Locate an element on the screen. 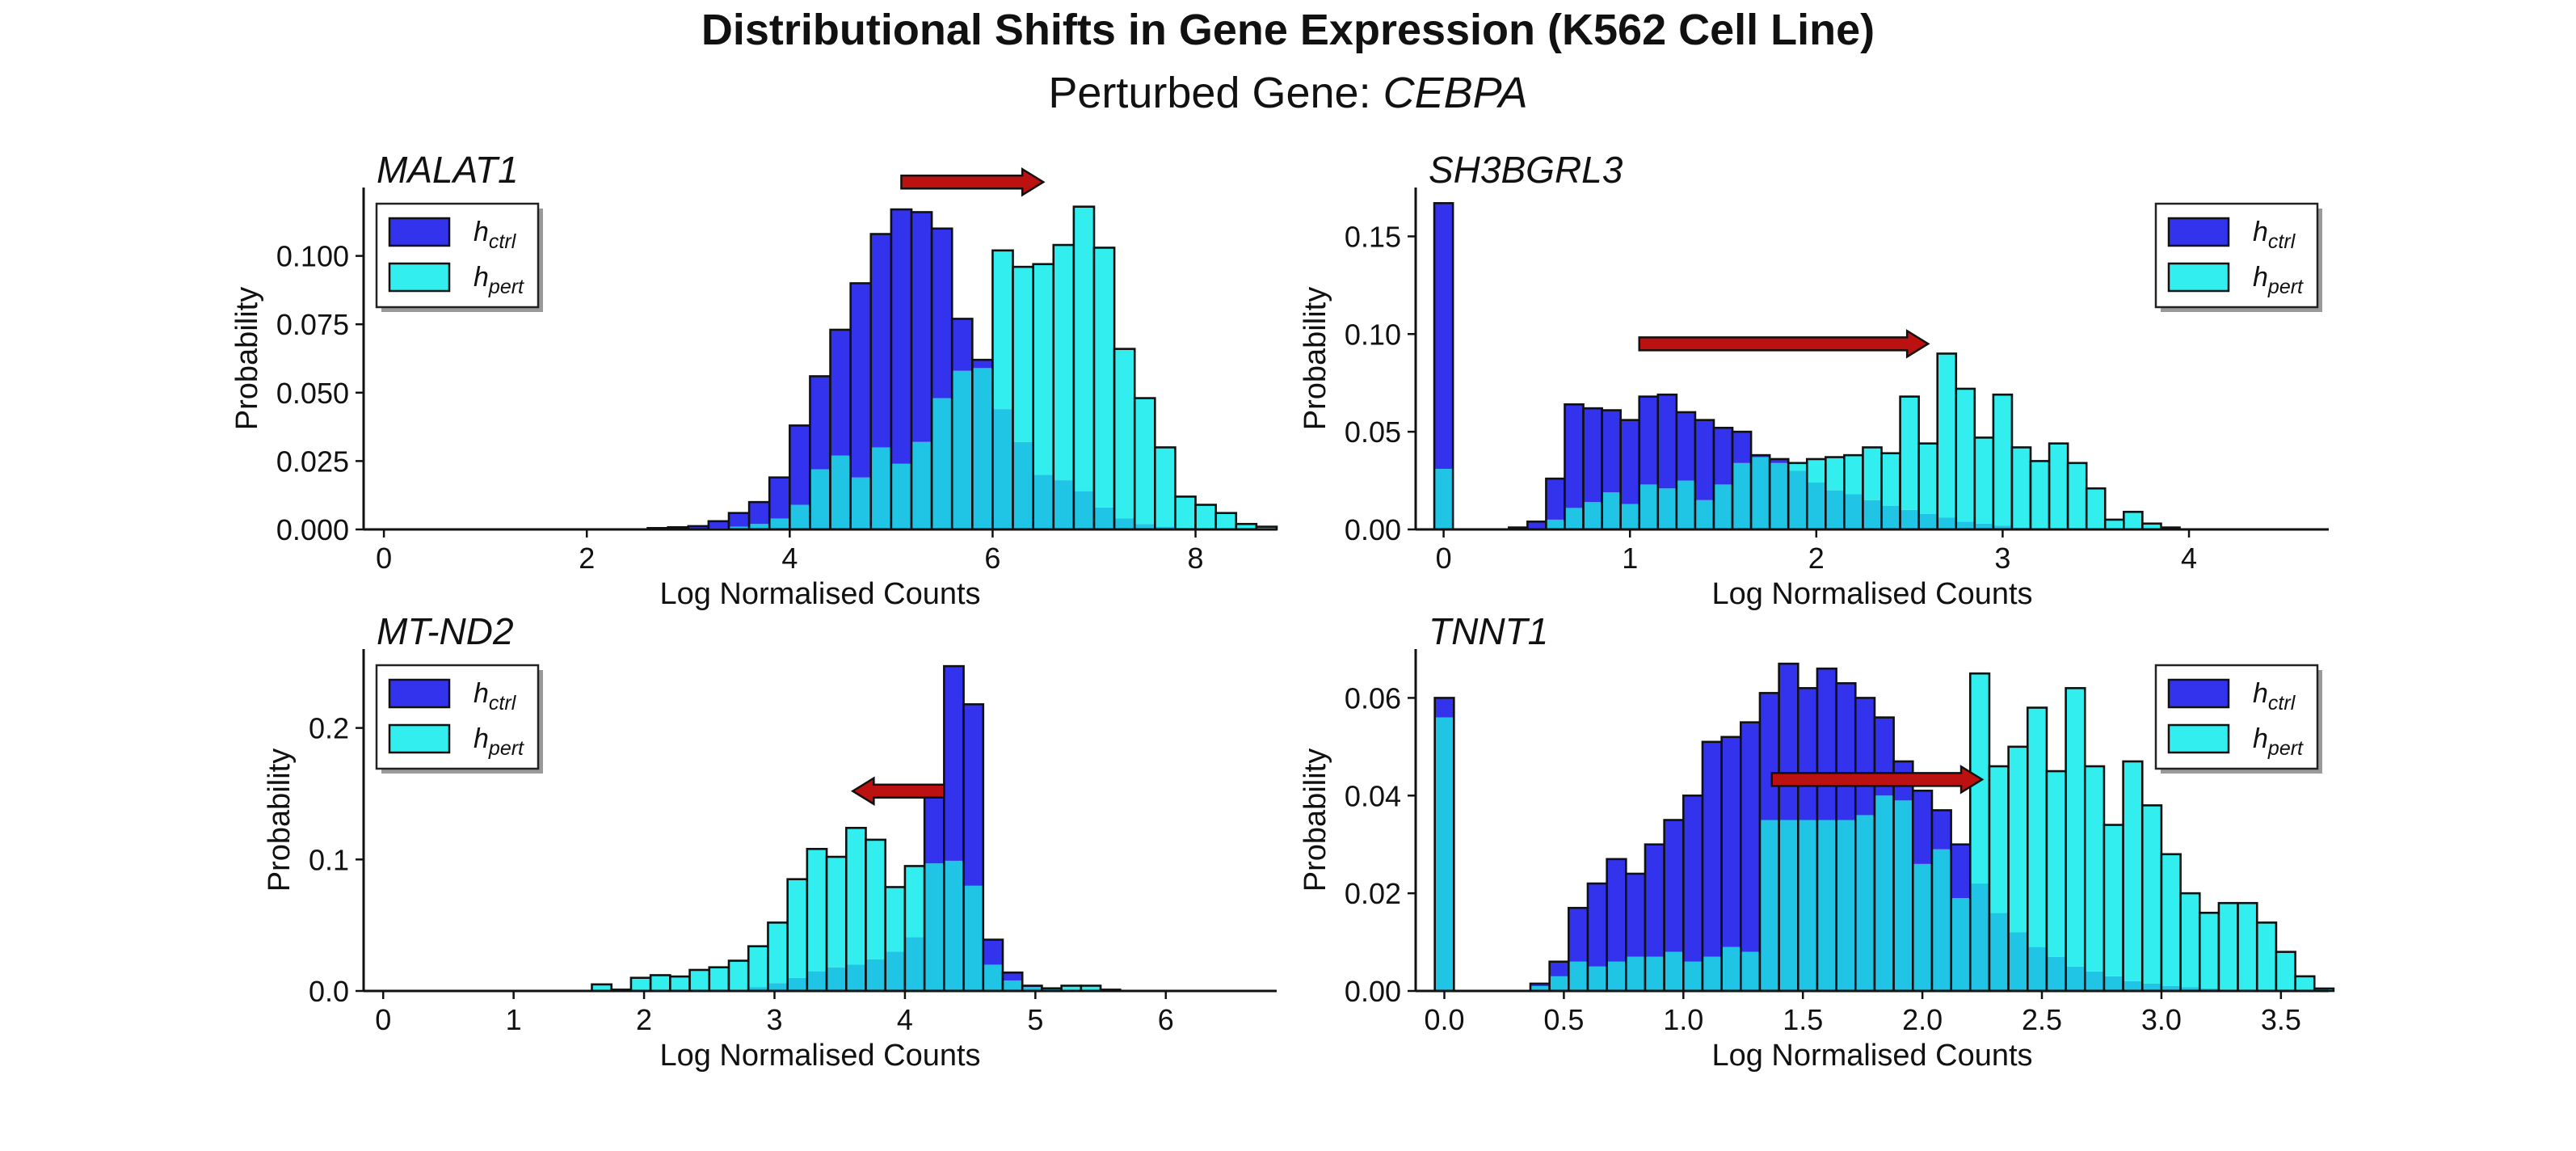 Image resolution: width=2576 pixels, height=1151 pixels. shift-arrow is located at coordinates (897, 791).